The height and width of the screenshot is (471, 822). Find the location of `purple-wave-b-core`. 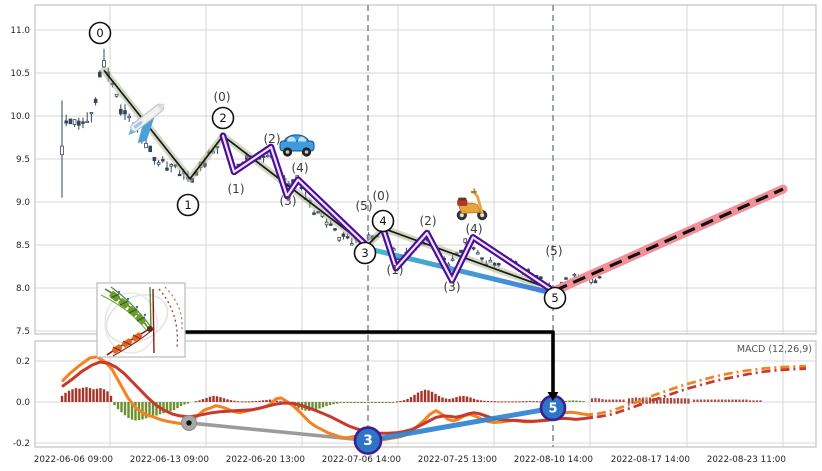

purple-wave-b-core is located at coordinates (469, 261).